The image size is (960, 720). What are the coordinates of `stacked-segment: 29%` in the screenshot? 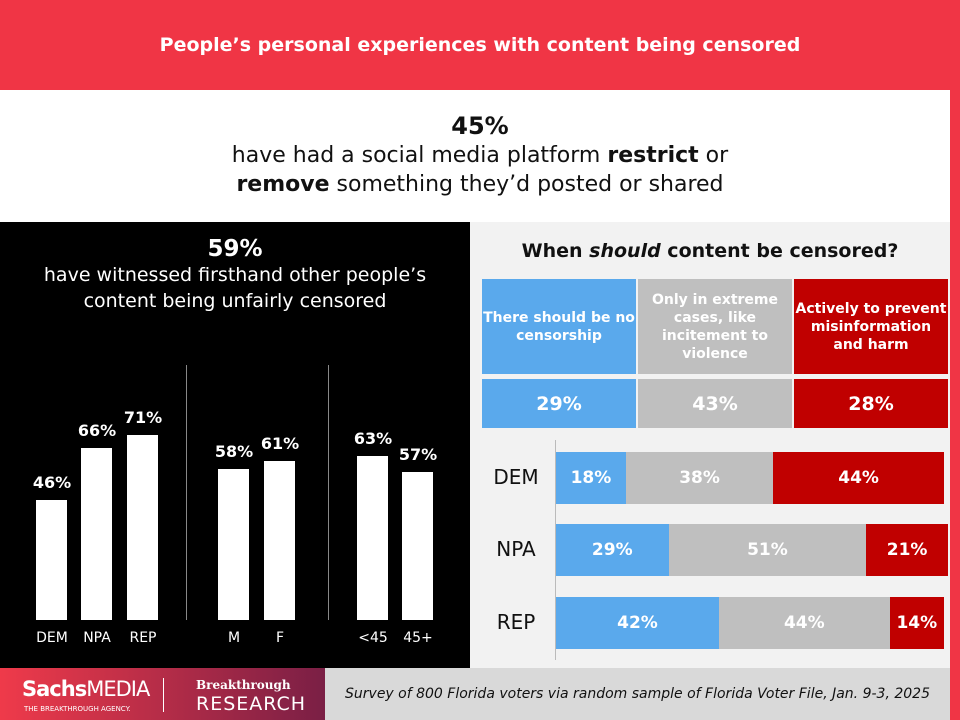 It's located at (612, 550).